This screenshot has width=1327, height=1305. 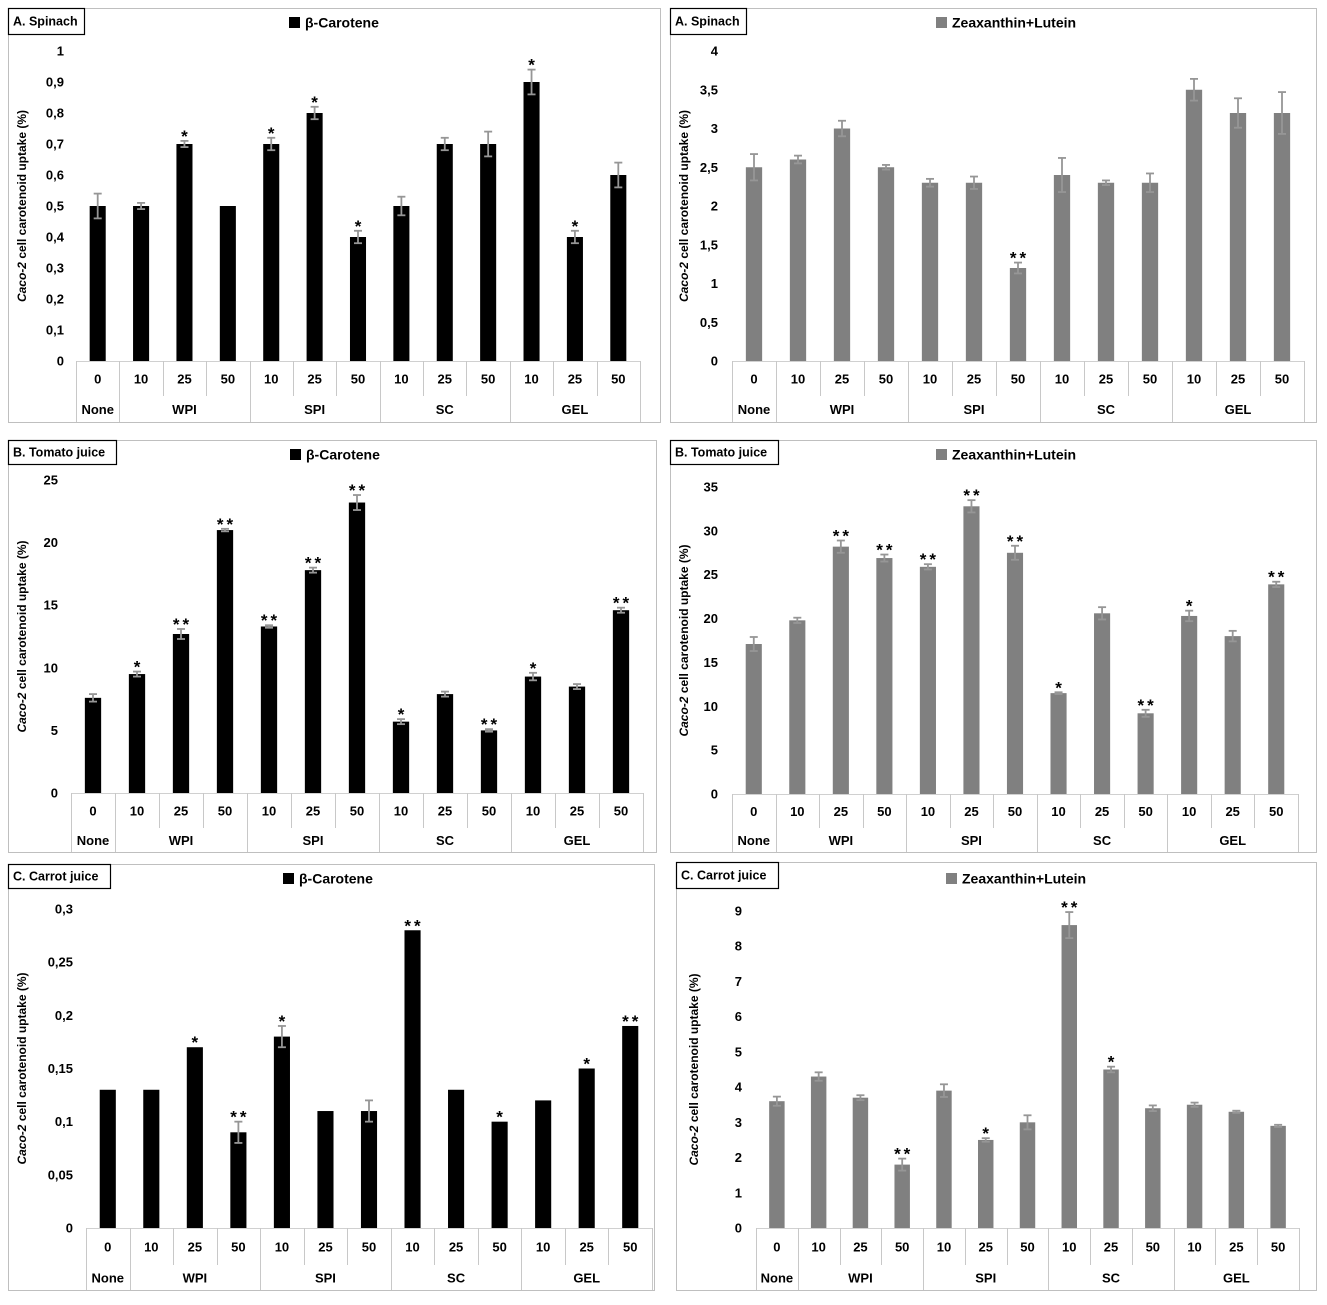 I want to click on y-tick-label: 0,1, so click(x=55, y=330).